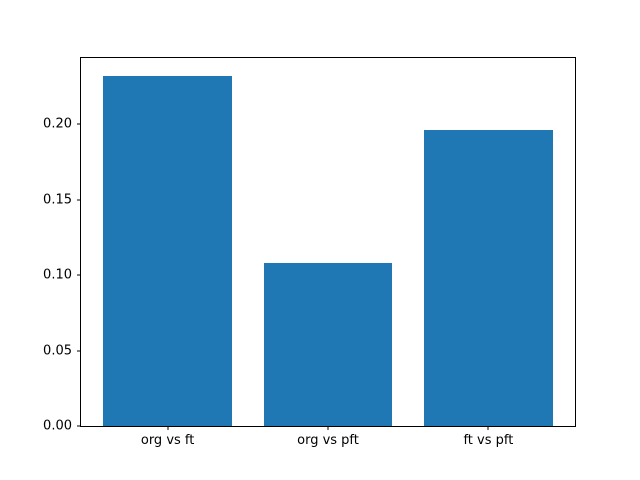 The image size is (640, 480). What do you see at coordinates (57, 426) in the screenshot?
I see `y-tick-label: 0.00` at bounding box center [57, 426].